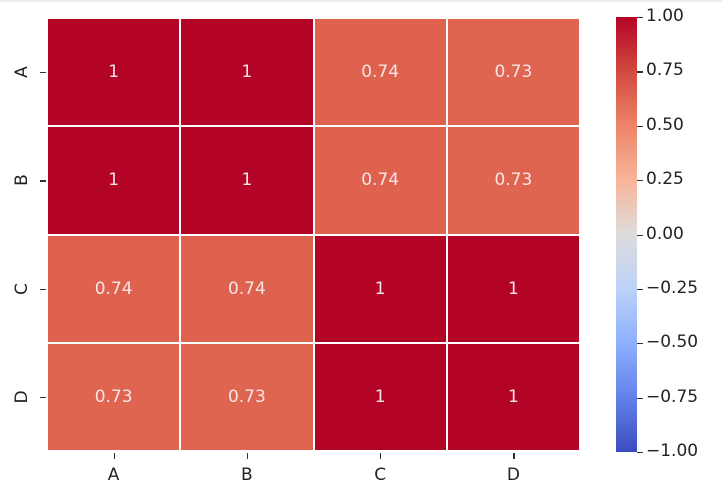 Image resolution: width=722 pixels, height=494 pixels. What do you see at coordinates (22, 397) in the screenshot?
I see `y-tick-label-D: D` at bounding box center [22, 397].